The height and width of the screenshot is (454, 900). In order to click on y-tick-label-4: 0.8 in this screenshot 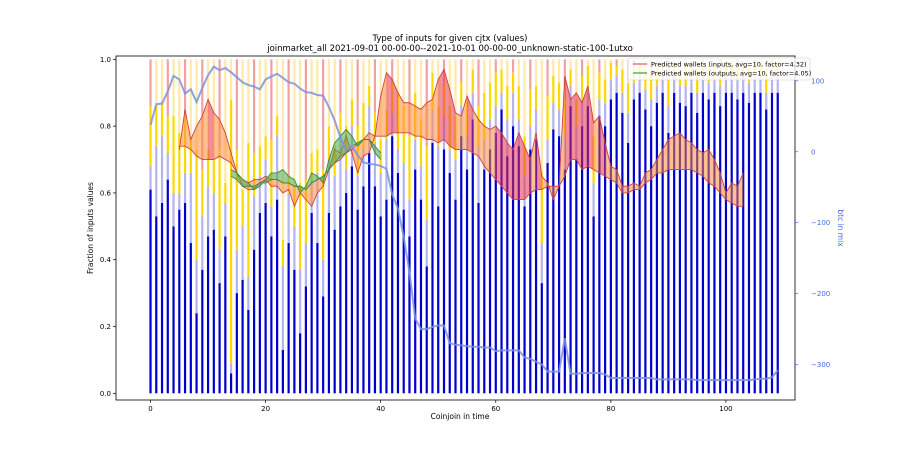, I will do `click(105, 127)`.